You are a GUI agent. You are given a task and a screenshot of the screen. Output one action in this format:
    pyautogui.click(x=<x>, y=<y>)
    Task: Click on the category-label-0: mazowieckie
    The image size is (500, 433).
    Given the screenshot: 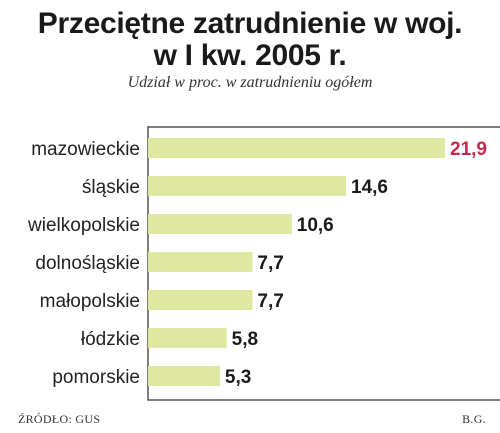 What is the action you would take?
    pyautogui.click(x=85, y=149)
    